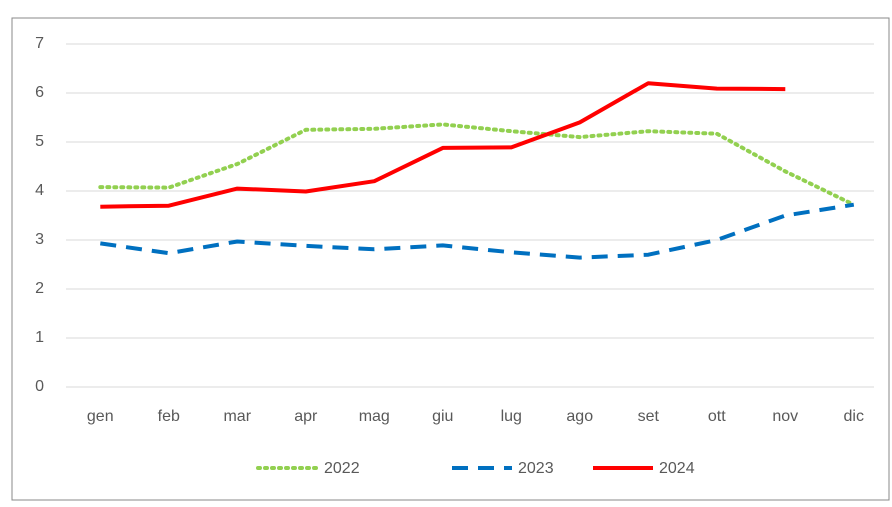  What do you see at coordinates (39, 239) in the screenshot?
I see `y-tick-label: 3` at bounding box center [39, 239].